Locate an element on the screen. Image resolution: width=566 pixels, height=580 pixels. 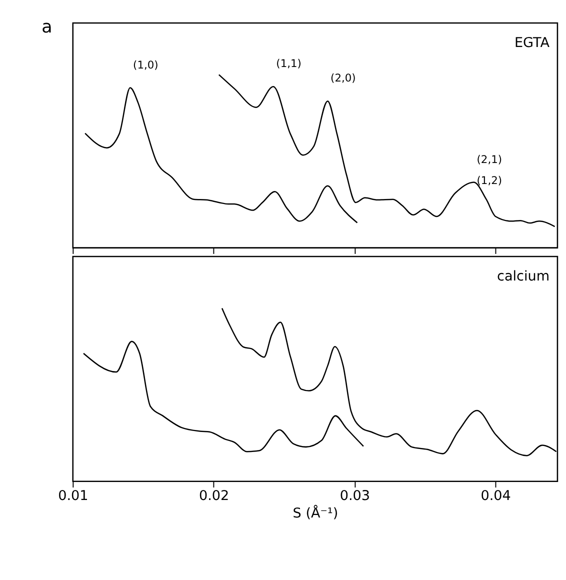
x-tick-label: 0.01 is located at coordinates (73, 496).